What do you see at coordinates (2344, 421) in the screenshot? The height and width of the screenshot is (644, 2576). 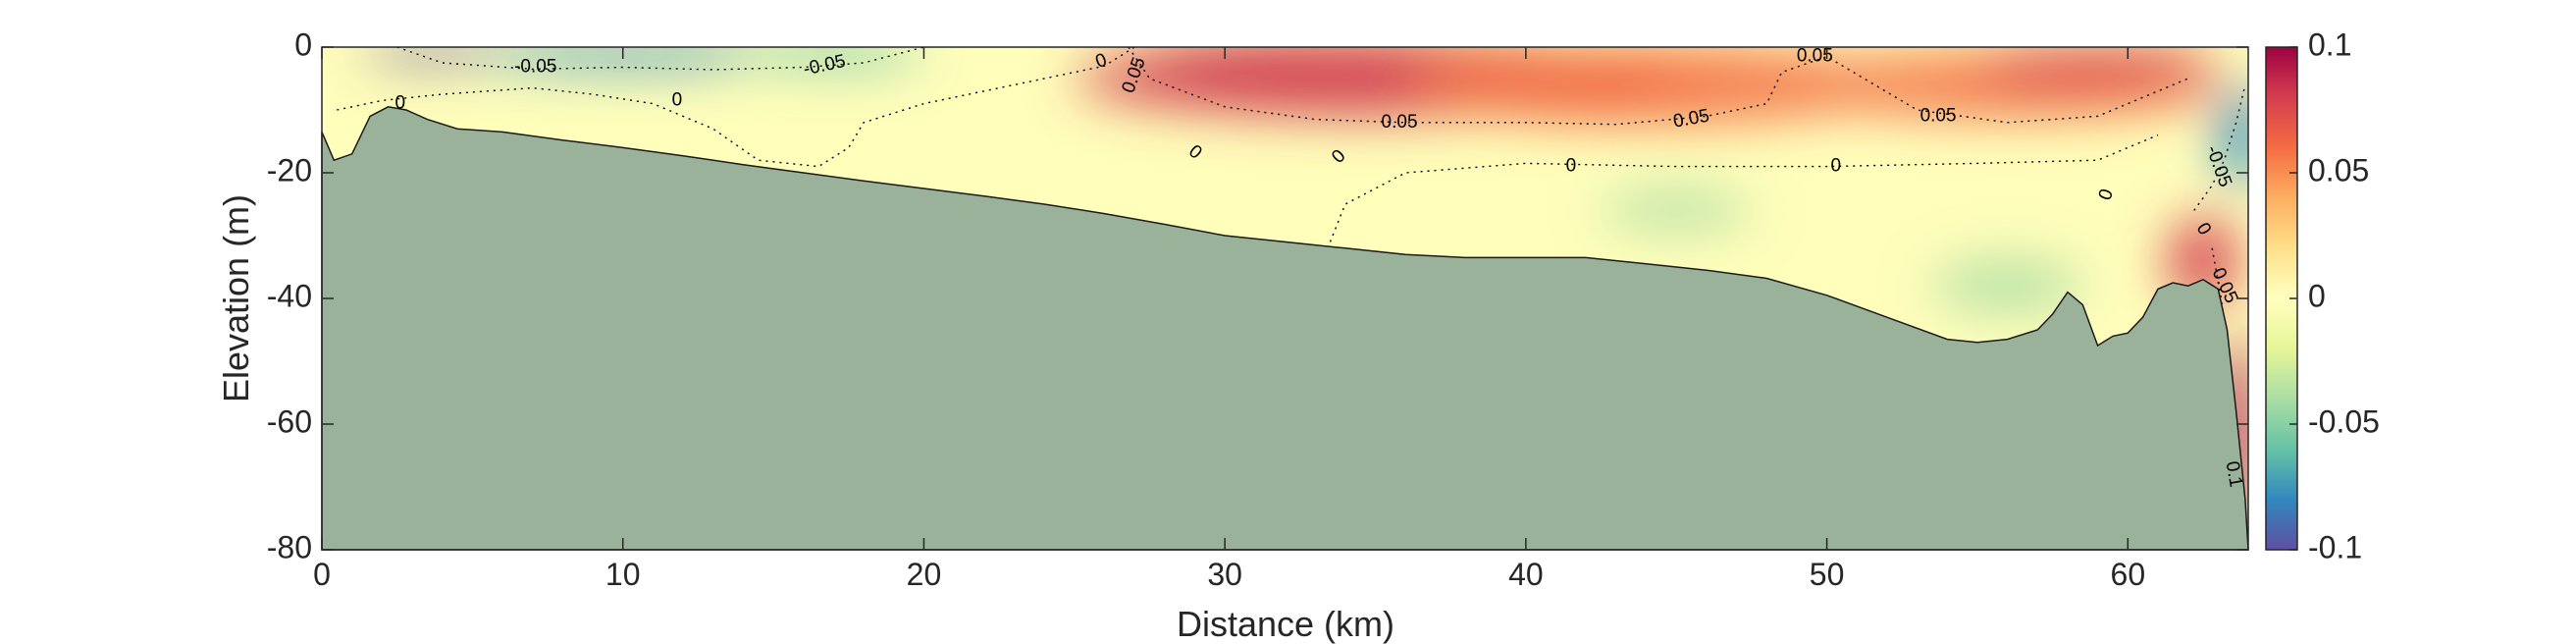 I see `colorbar-tick-label: -0.05` at bounding box center [2344, 421].